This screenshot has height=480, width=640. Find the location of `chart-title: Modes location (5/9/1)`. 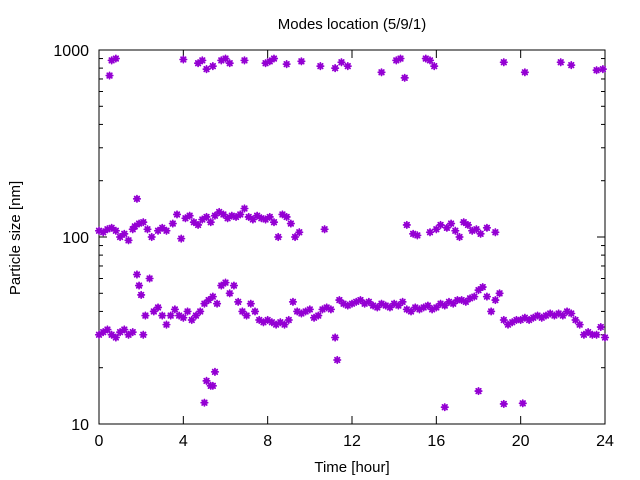

chart-title: Modes location (5/9/1) is located at coordinates (352, 24).